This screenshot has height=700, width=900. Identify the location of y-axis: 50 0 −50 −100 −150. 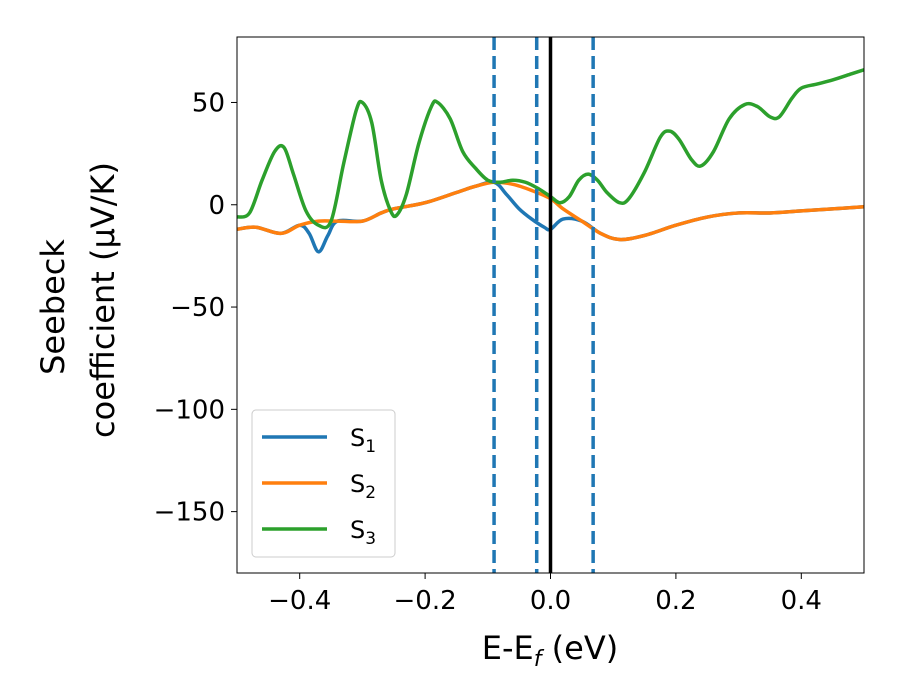
(195, 308).